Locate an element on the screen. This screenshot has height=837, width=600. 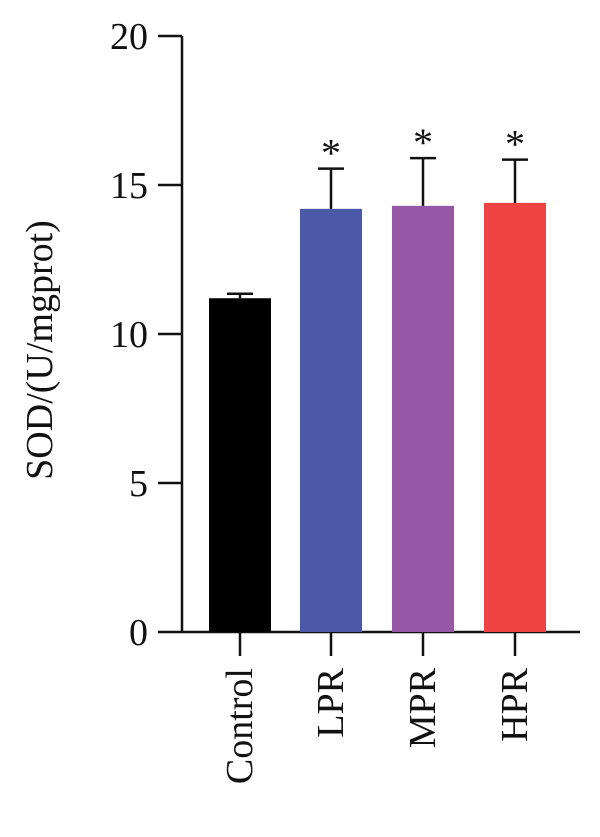
y-axis-label: SOD/(U/mgprot) is located at coordinates (40, 350).